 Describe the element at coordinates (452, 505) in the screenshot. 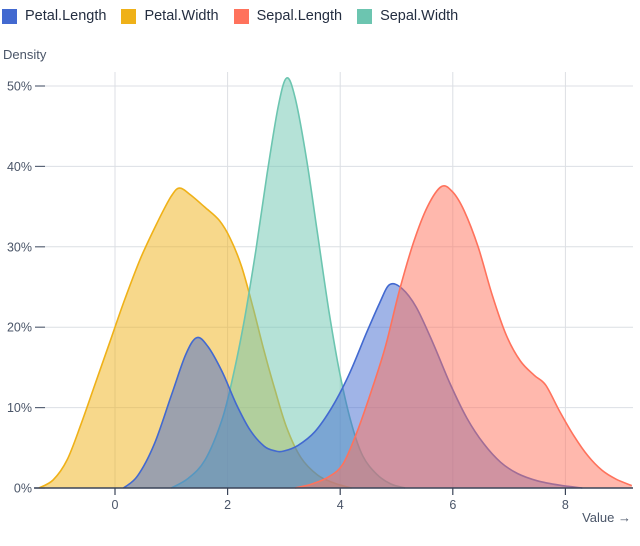

I see `x-tick-label: 6` at that location.